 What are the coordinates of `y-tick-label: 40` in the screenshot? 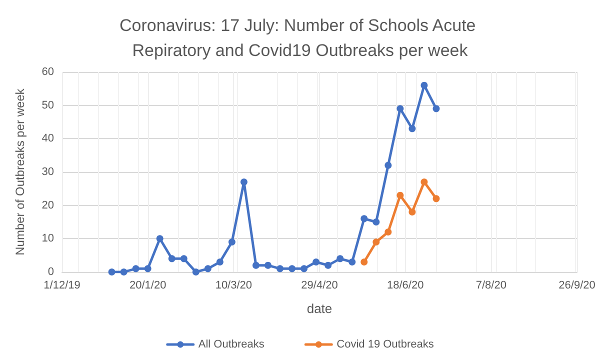 It's located at (48, 138).